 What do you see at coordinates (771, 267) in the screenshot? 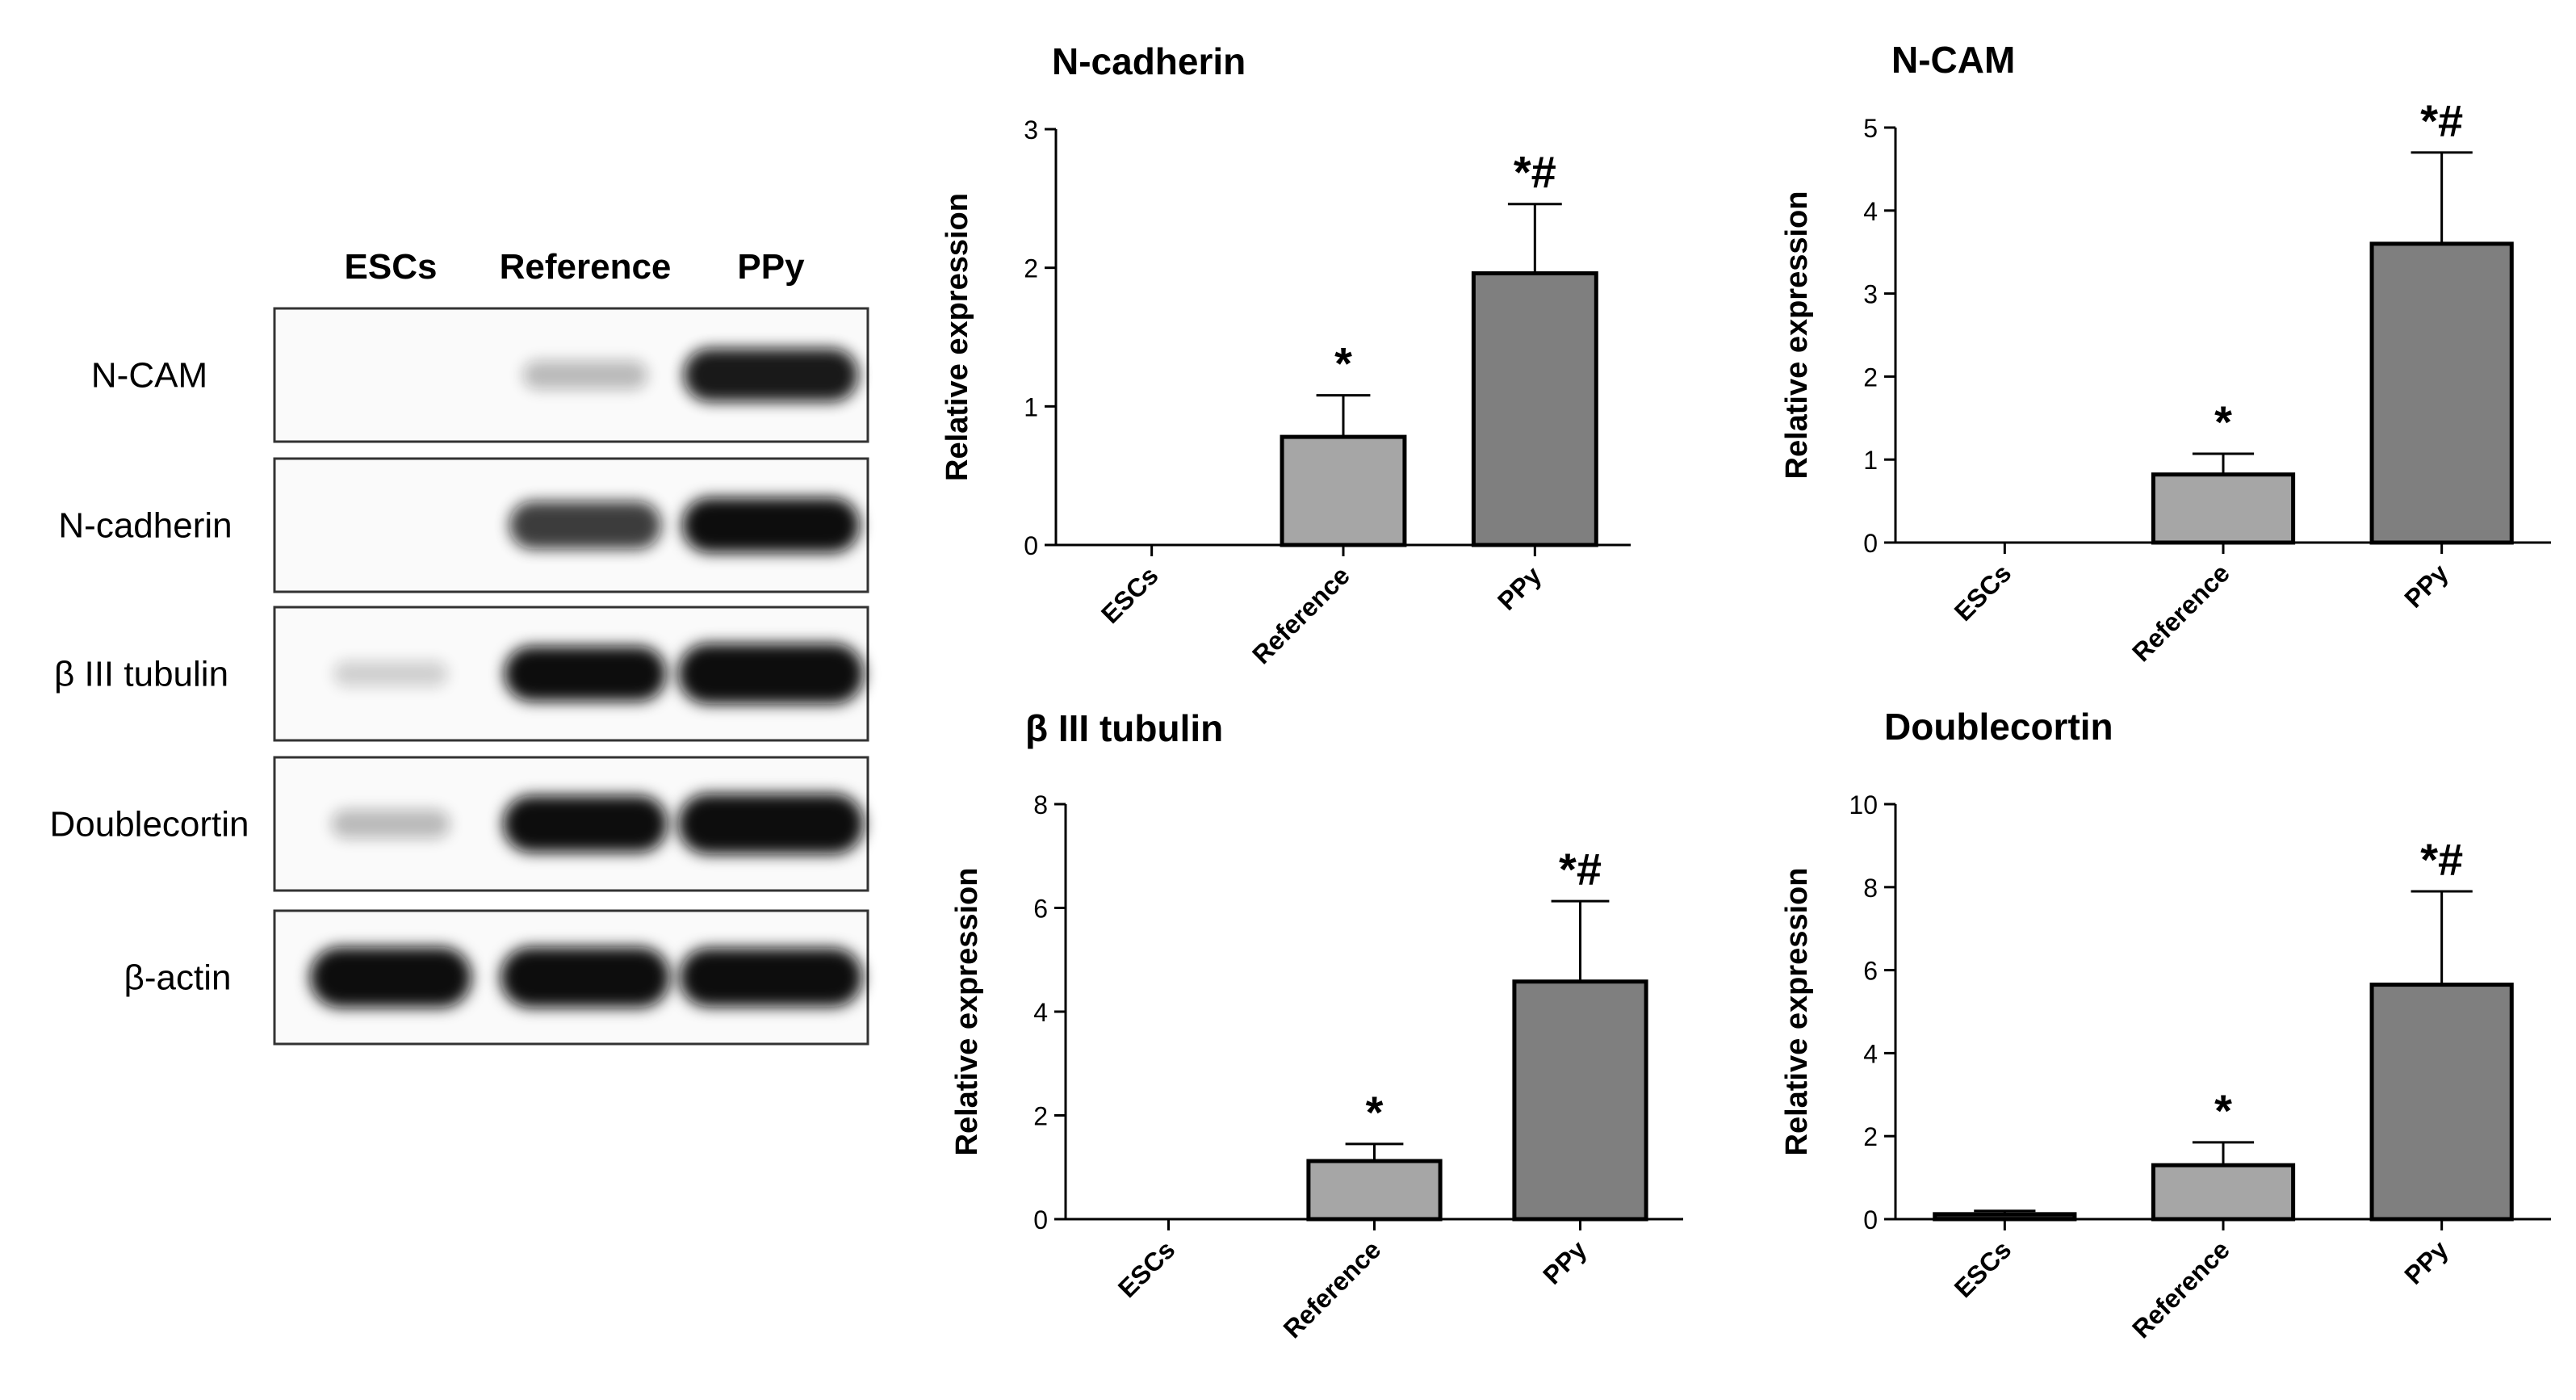
I see `blot-column-label: PPy` at bounding box center [771, 267].